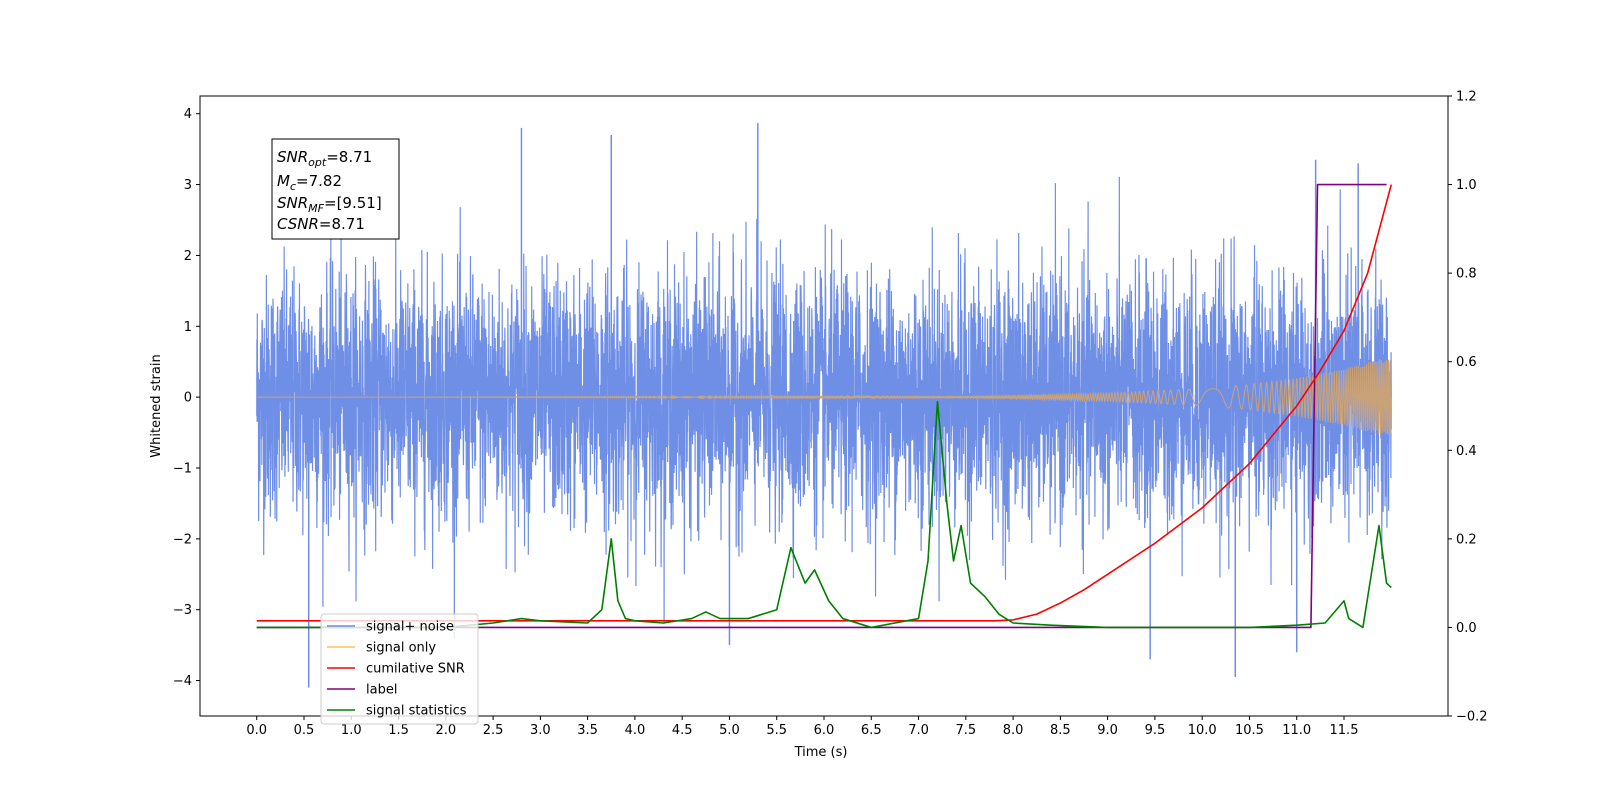 This screenshot has width=1600, height=800. Describe the element at coordinates (821, 752) in the screenshot. I see `x-axis-label: Time (s)` at that location.